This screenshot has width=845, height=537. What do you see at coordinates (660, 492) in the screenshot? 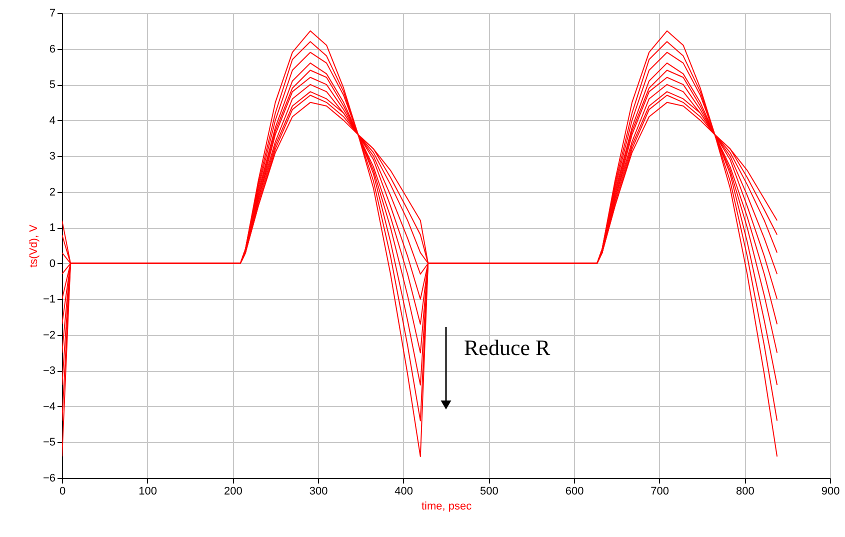
I see `x-tick-label: 700` at bounding box center [660, 492].